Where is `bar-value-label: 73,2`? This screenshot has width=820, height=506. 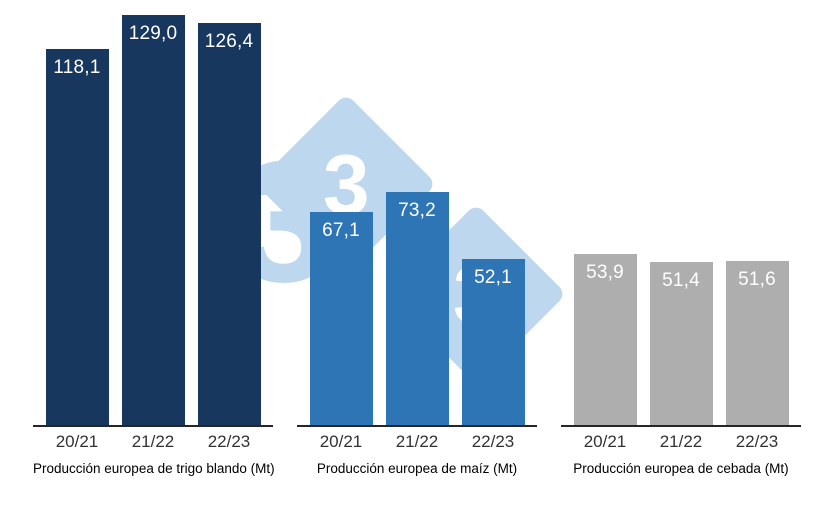 bar-value-label: 73,2 is located at coordinates (417, 210).